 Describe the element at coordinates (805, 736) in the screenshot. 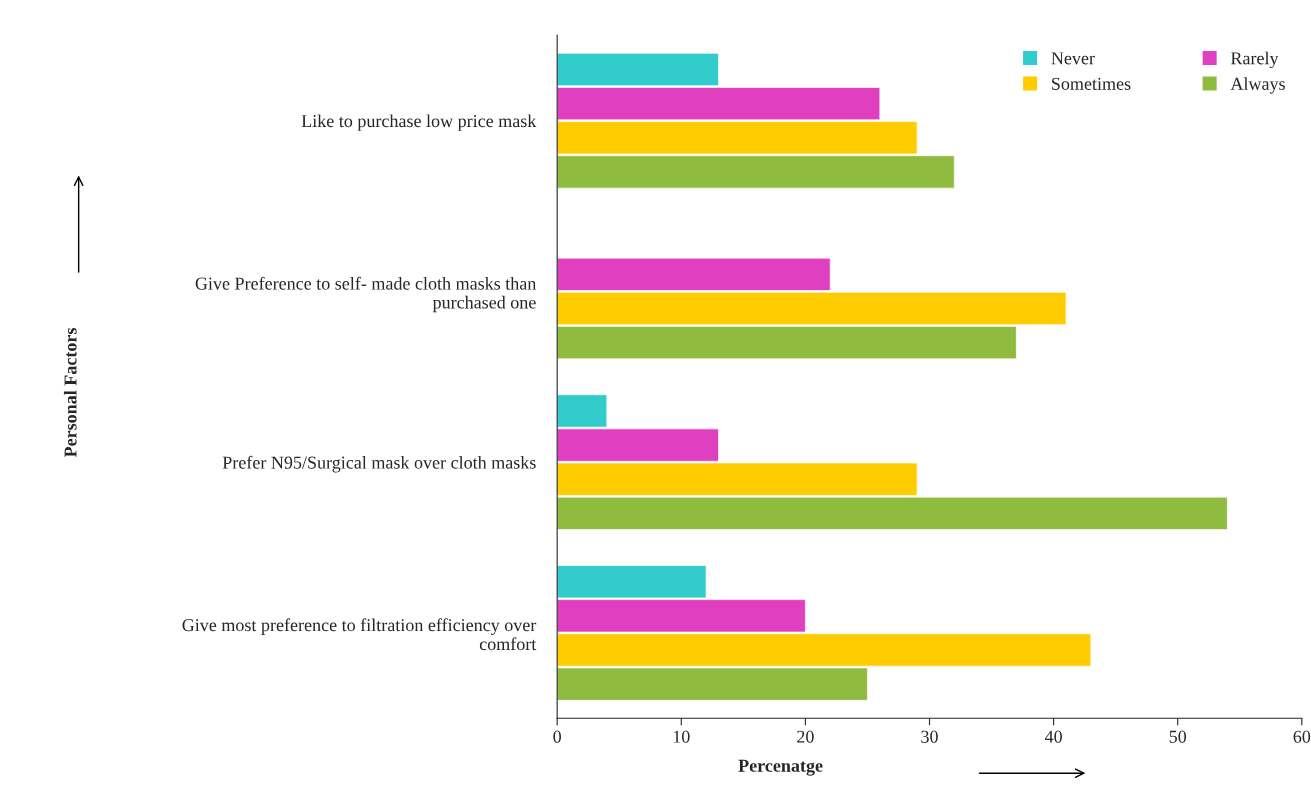

I see `x-tick-label: 20` at that location.